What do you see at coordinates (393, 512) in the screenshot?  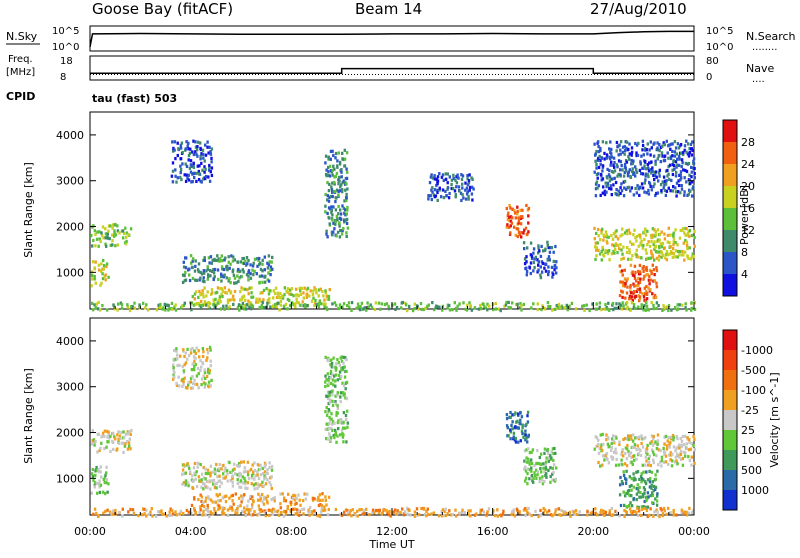 I see `velocity-echo-region` at bounding box center [393, 512].